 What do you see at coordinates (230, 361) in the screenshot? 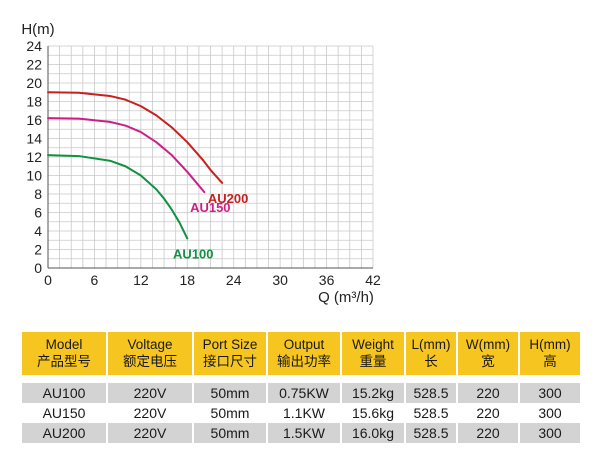
I see `header-port-size-cn: 接口尺寸` at bounding box center [230, 361].